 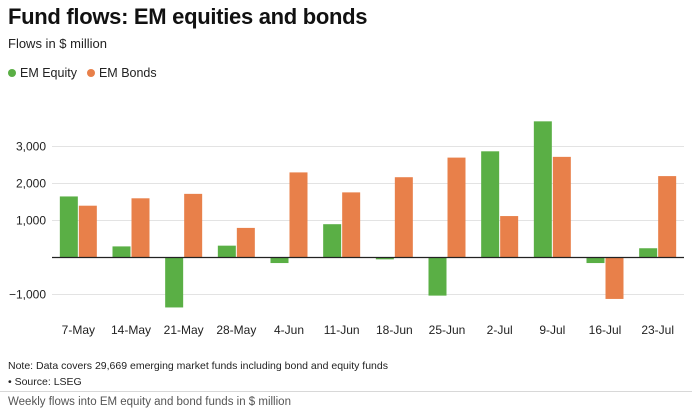 I want to click on x-tick-label: 28-May, so click(x=236, y=330).